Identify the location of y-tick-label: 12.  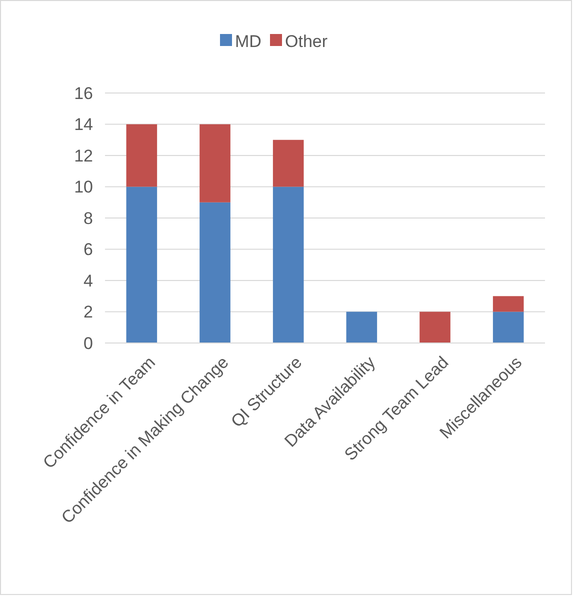
(83, 156).